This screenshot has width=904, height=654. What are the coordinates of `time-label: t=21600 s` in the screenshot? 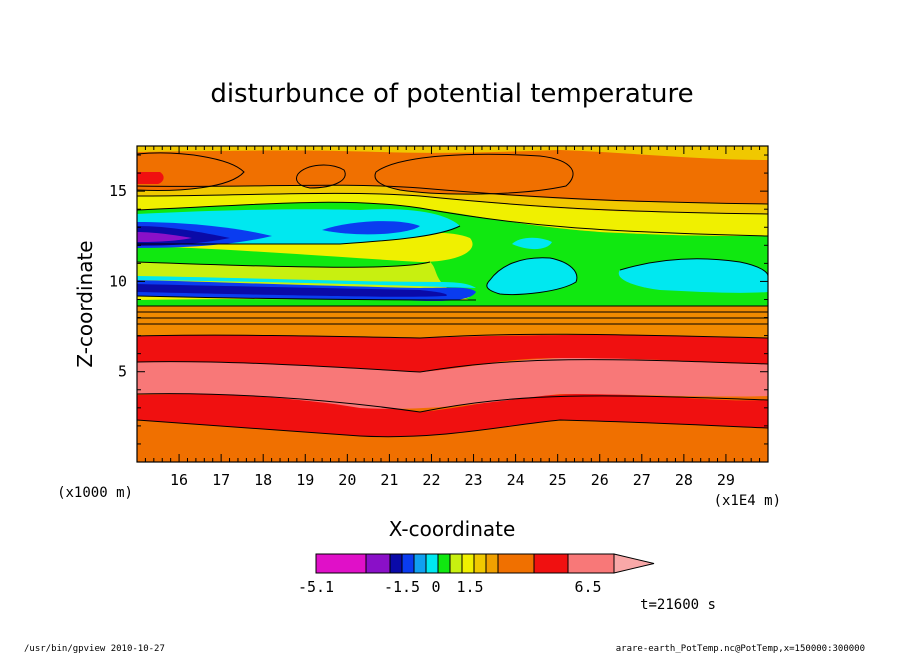 It's located at (678, 605).